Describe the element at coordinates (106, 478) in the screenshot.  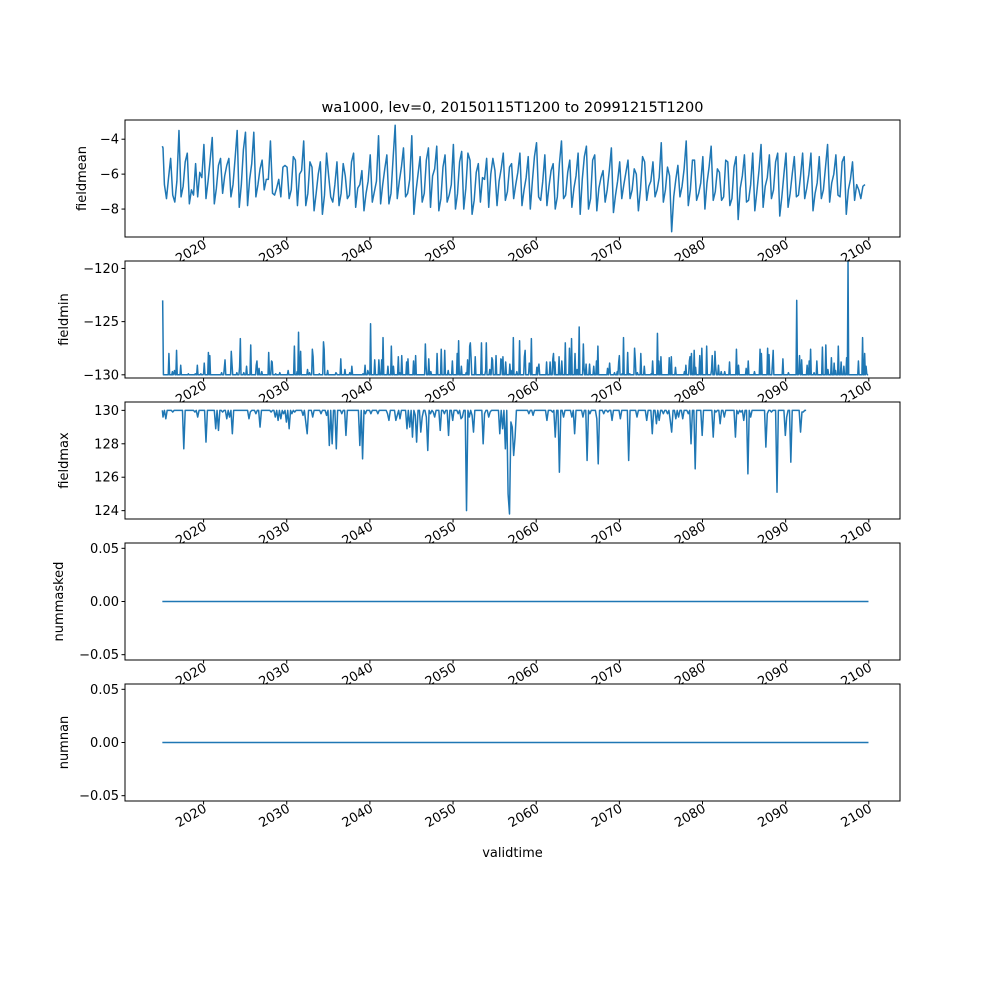
I see `y-tick-label: 126` at that location.